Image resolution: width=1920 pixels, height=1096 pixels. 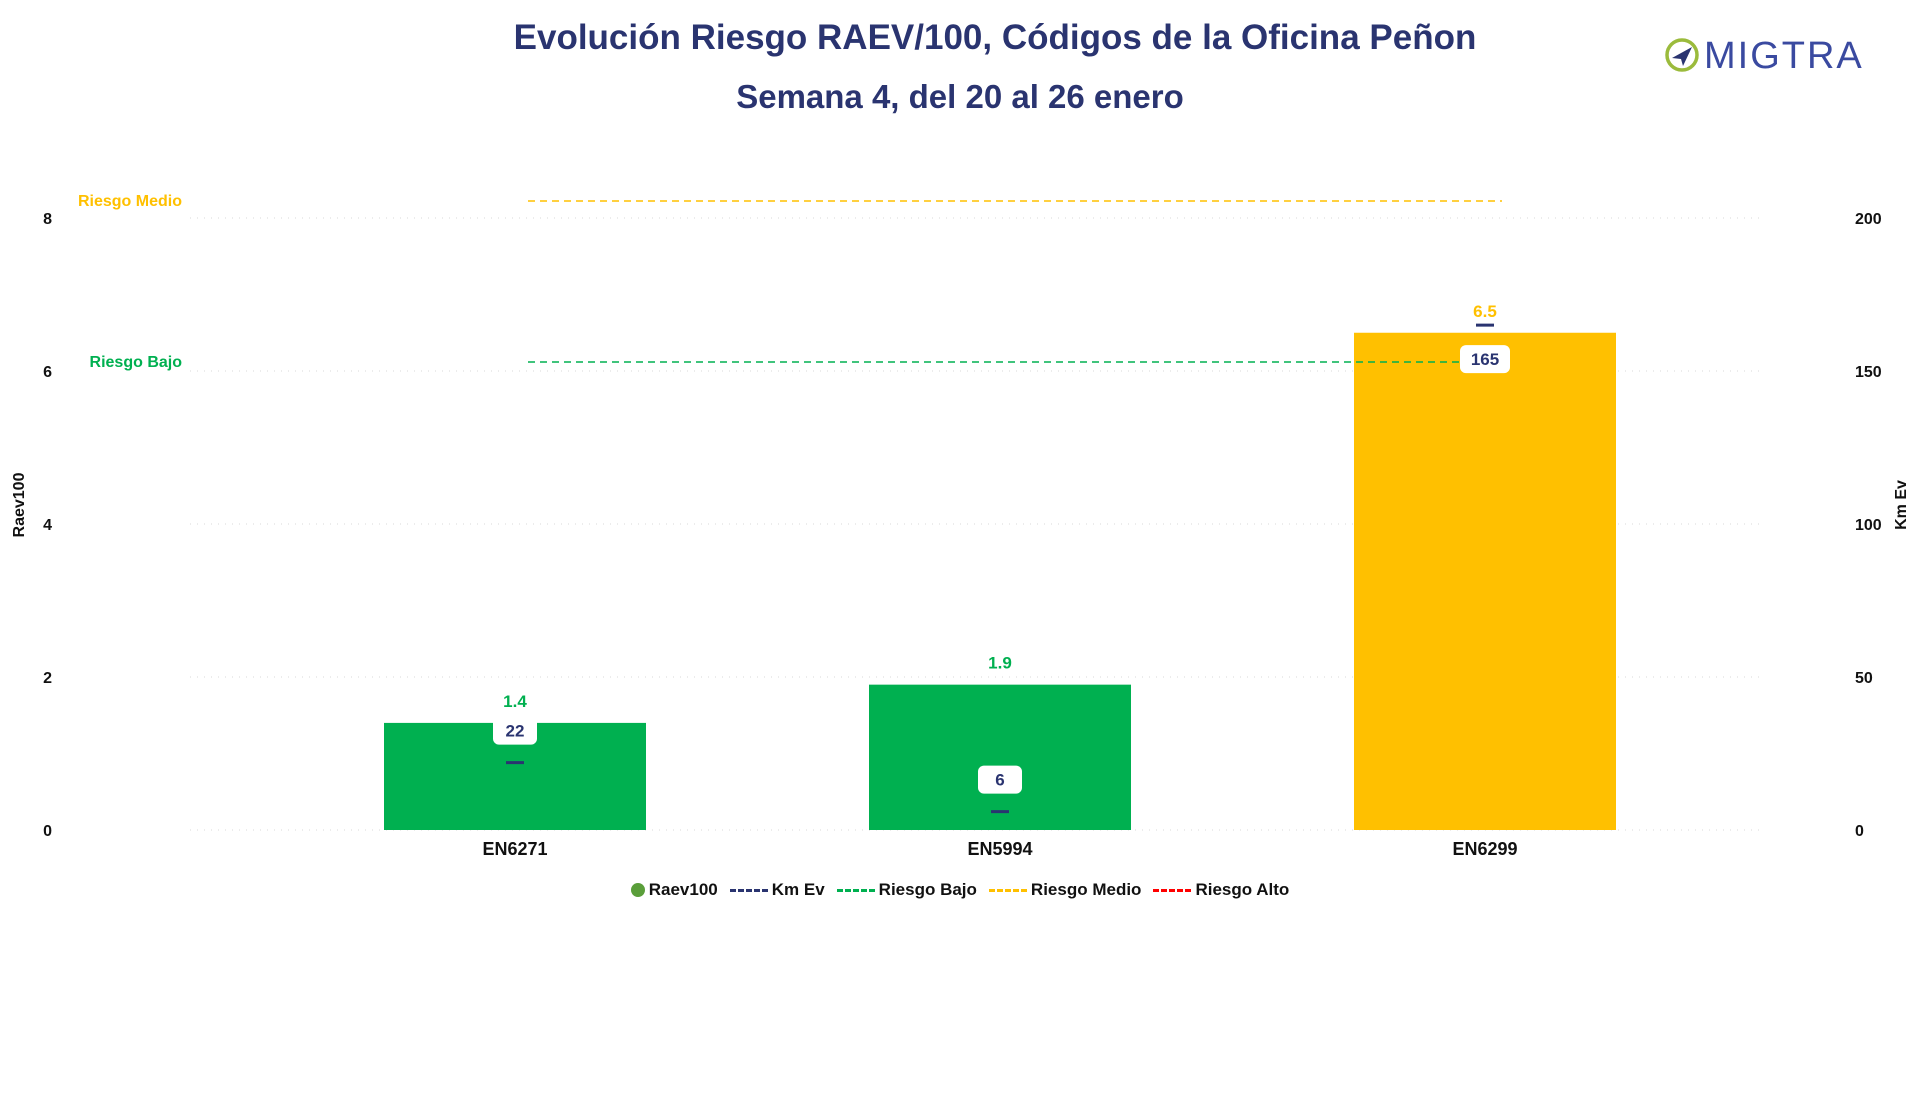 I want to click on legend-item: Riesgo Bajo, so click(x=906, y=890).